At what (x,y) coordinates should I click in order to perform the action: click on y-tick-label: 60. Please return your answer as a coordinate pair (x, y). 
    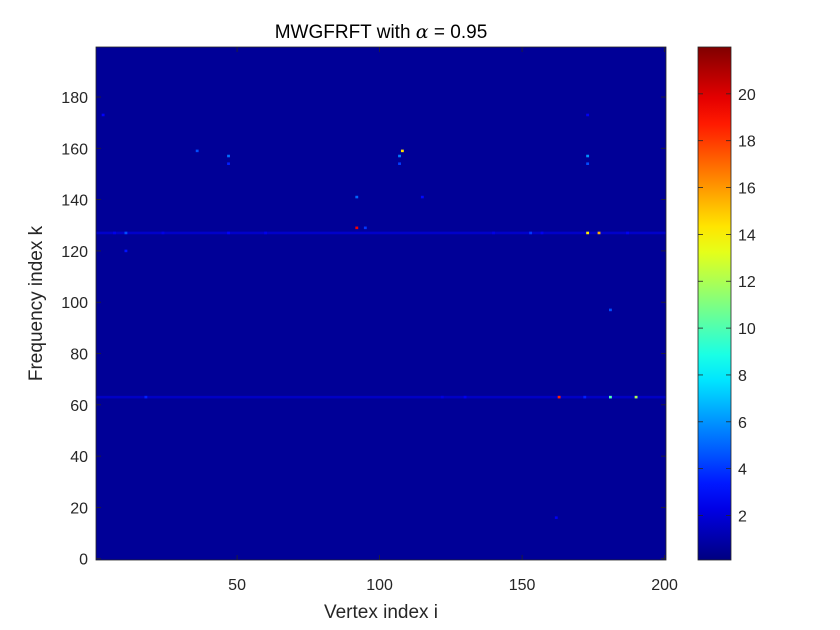
    Looking at the image, I should click on (79, 406).